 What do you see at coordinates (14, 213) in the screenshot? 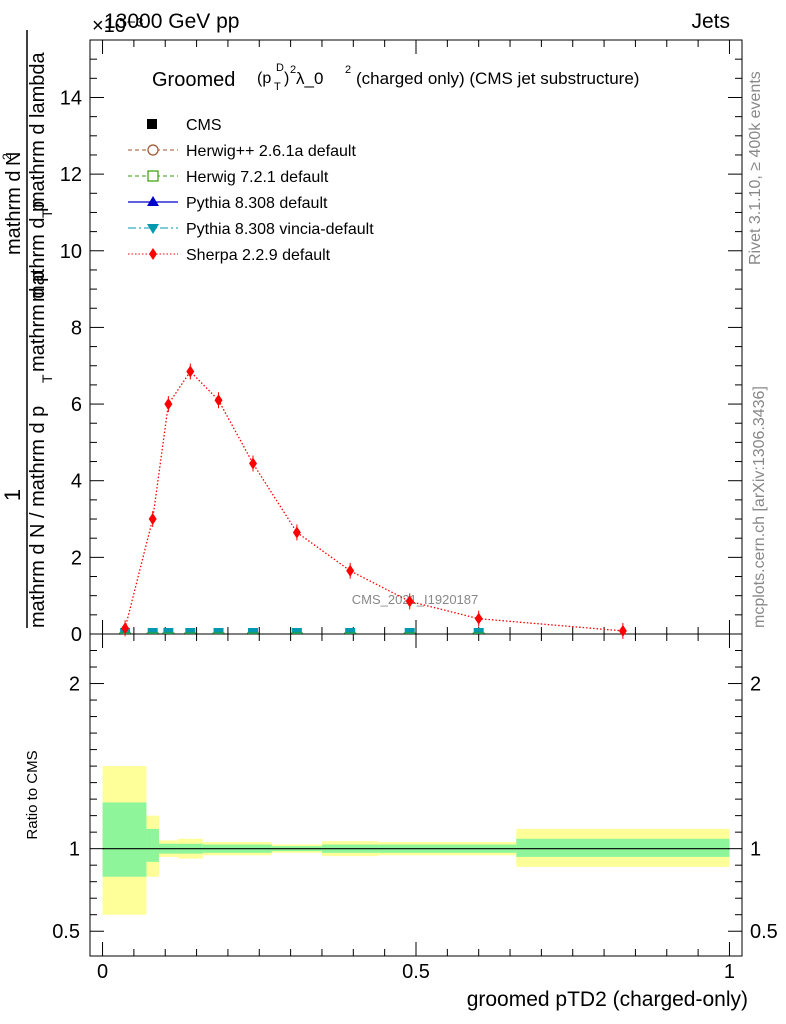
I see `y-label-numerator: mathrm d` at bounding box center [14, 213].